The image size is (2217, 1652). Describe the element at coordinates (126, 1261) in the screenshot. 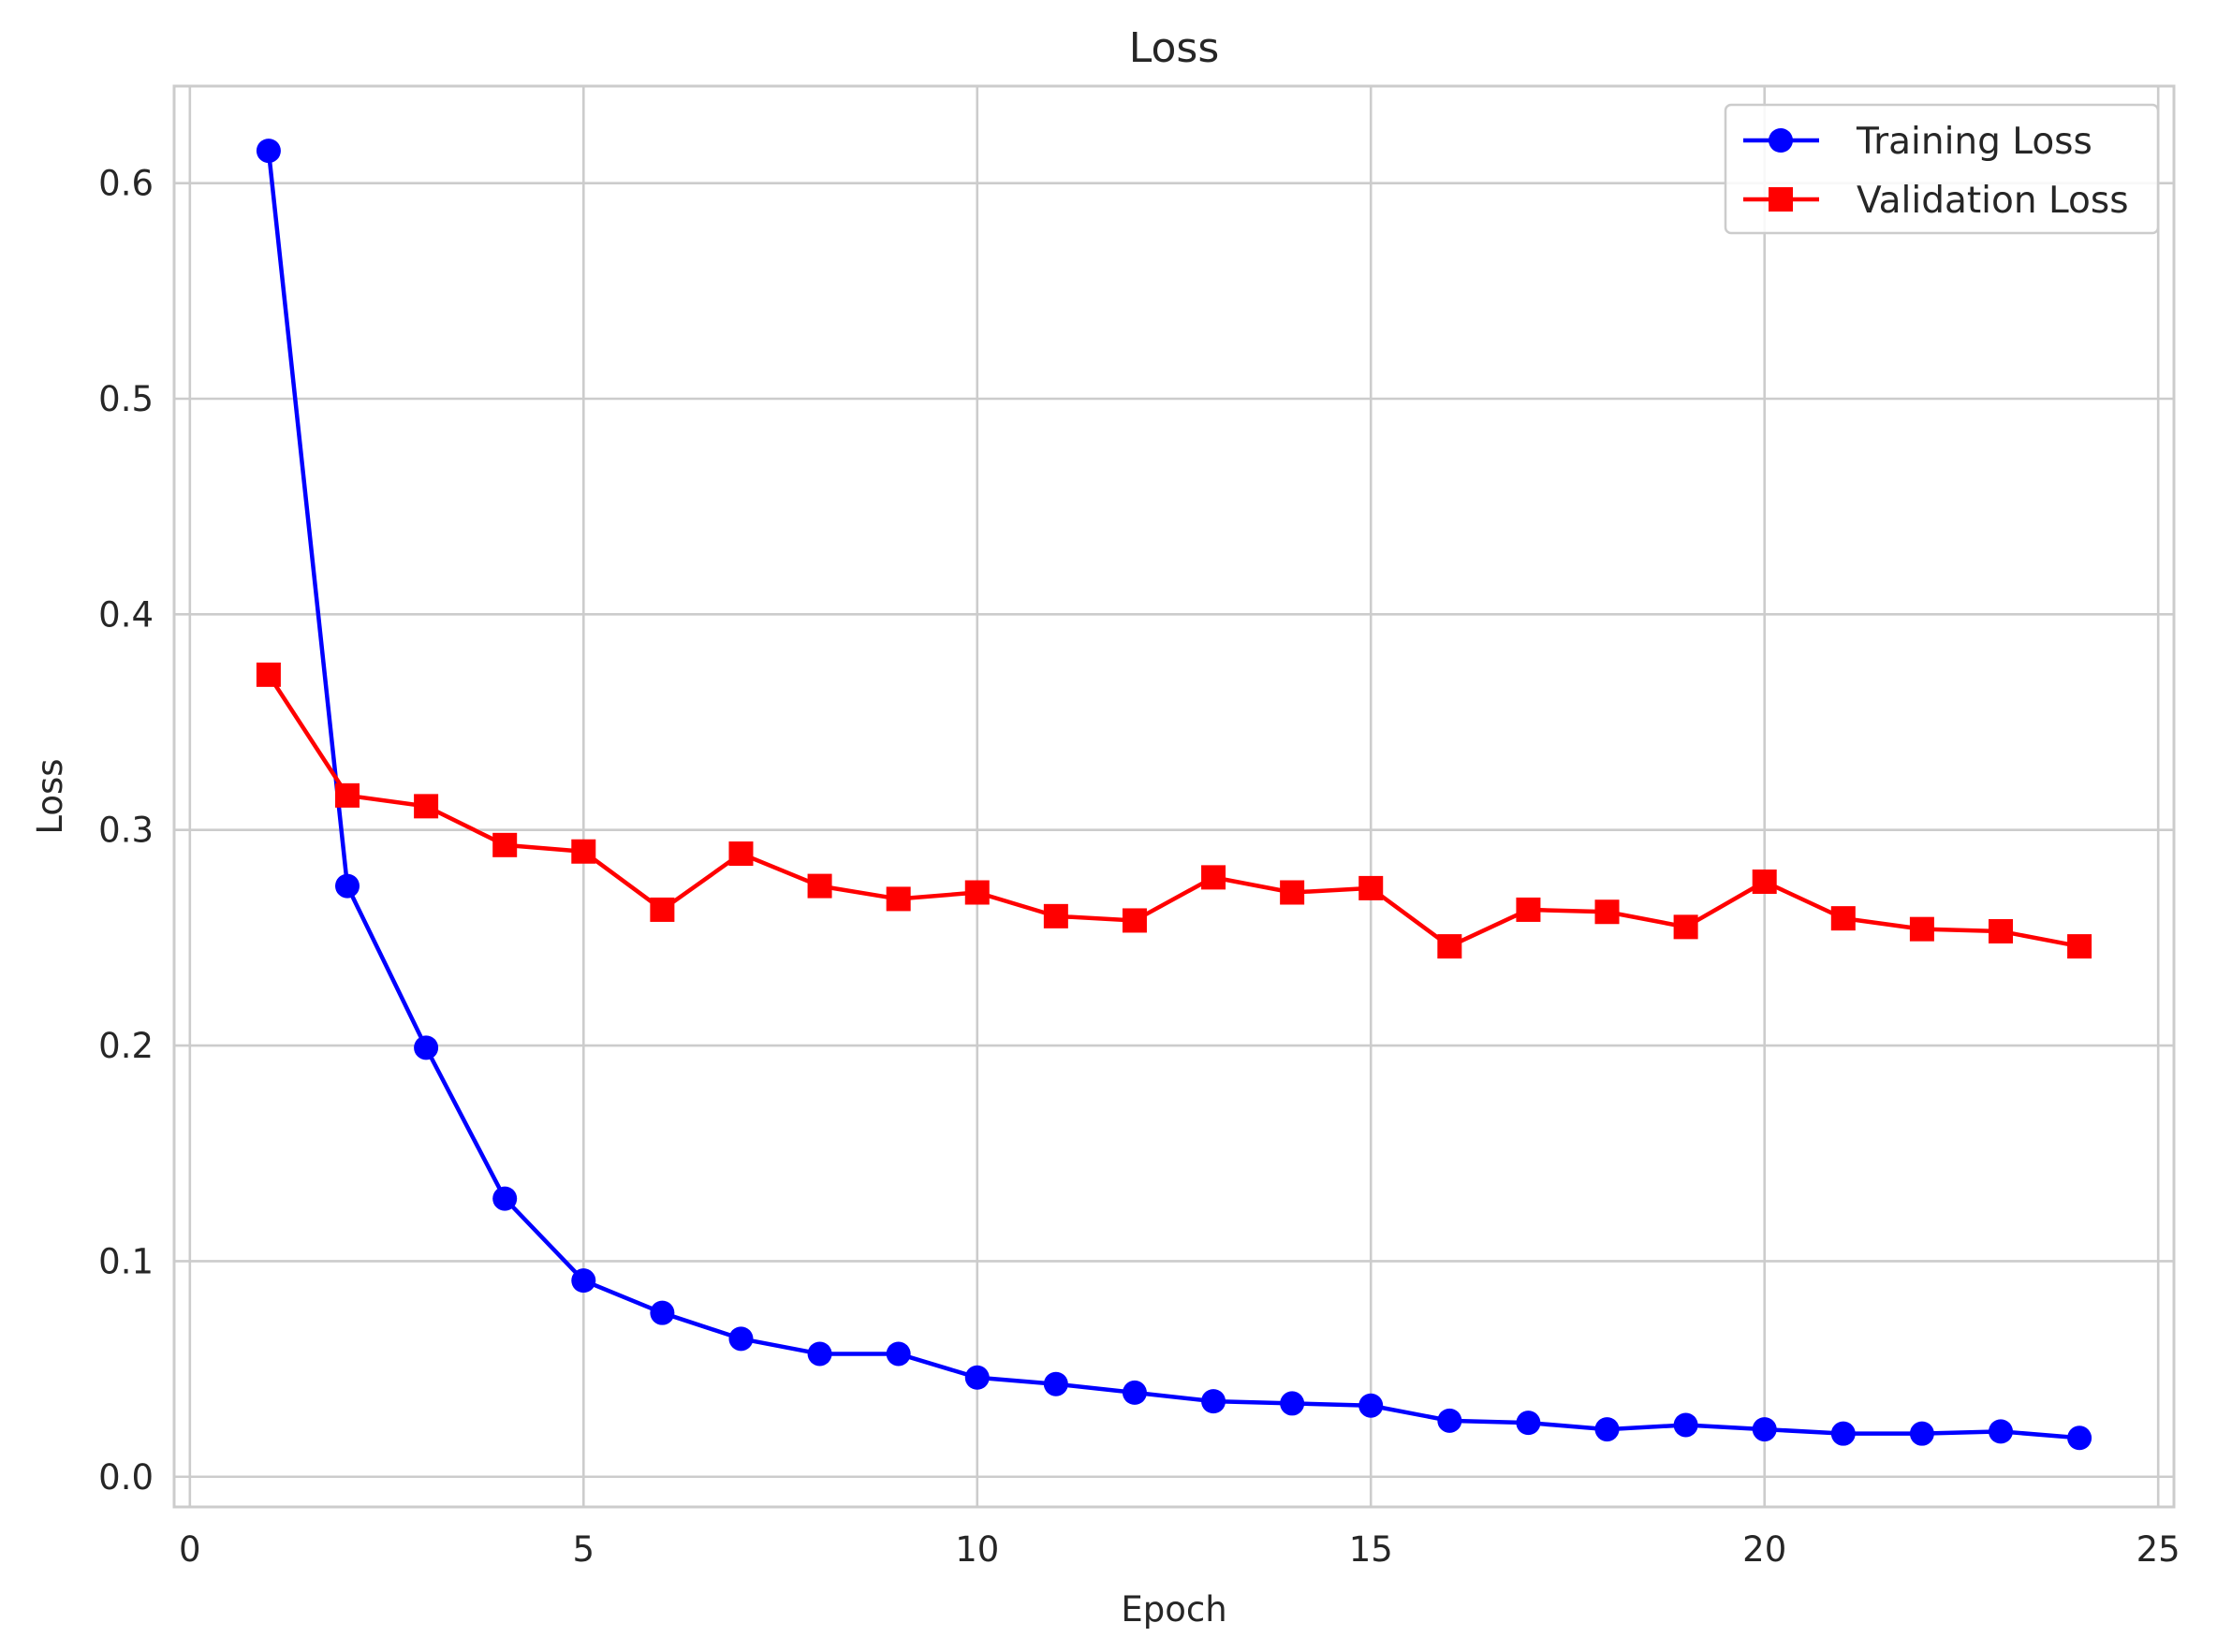

I see `y-tick-label: 0.1` at that location.